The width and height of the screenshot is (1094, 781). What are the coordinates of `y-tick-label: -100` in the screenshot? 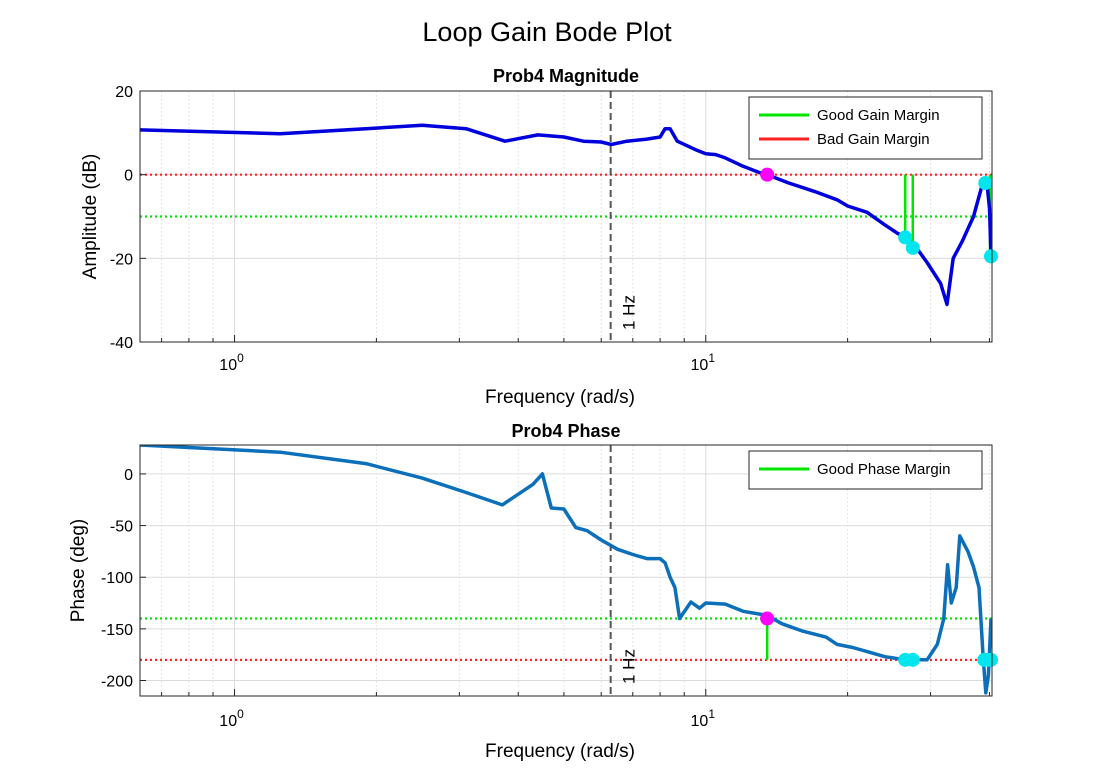 It's located at (117, 578).